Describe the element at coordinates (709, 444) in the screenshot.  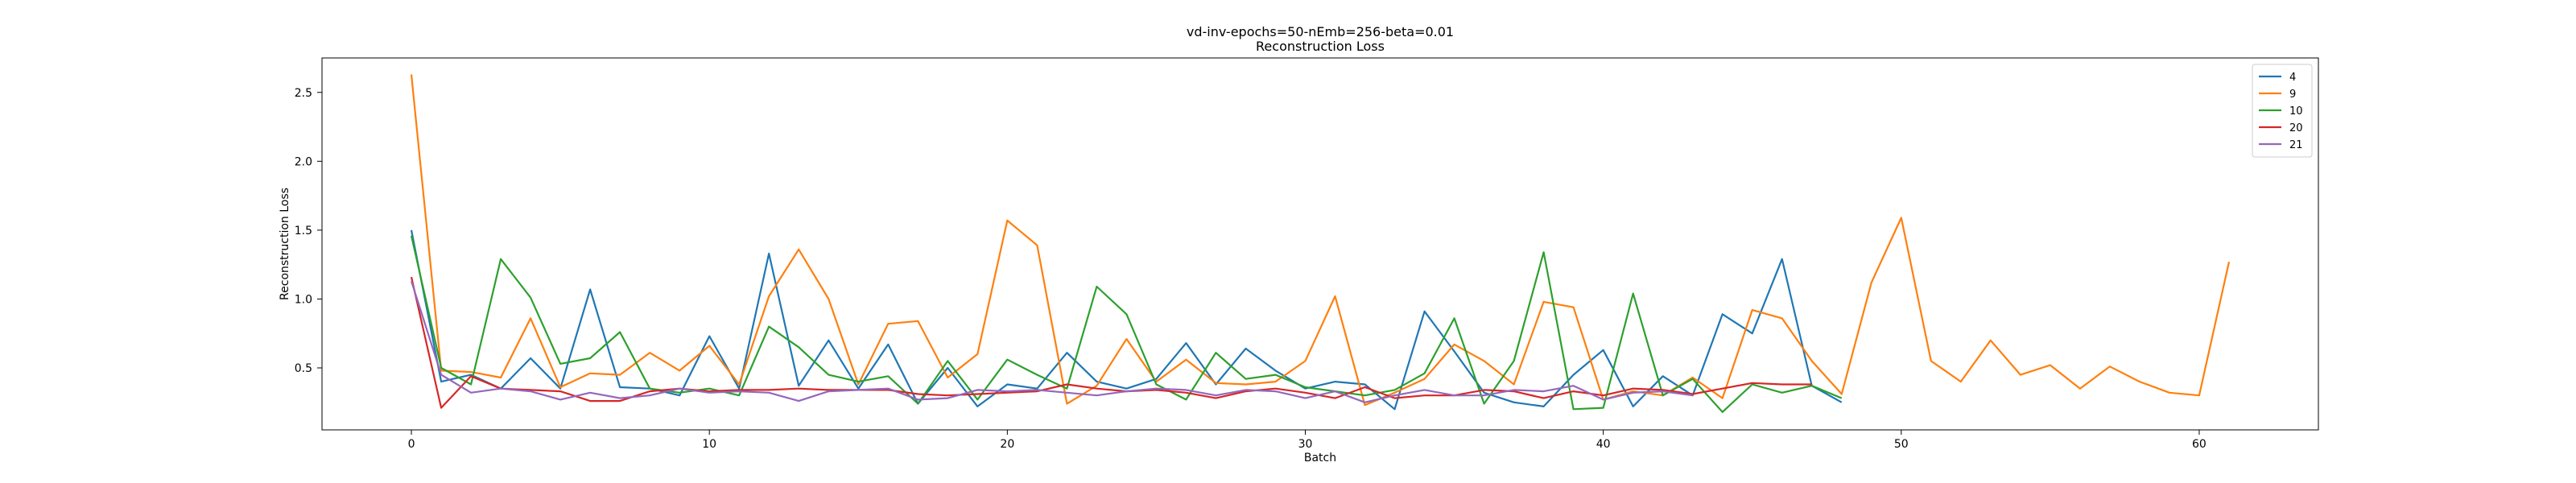
I see `x-tick-label: 10` at that location.